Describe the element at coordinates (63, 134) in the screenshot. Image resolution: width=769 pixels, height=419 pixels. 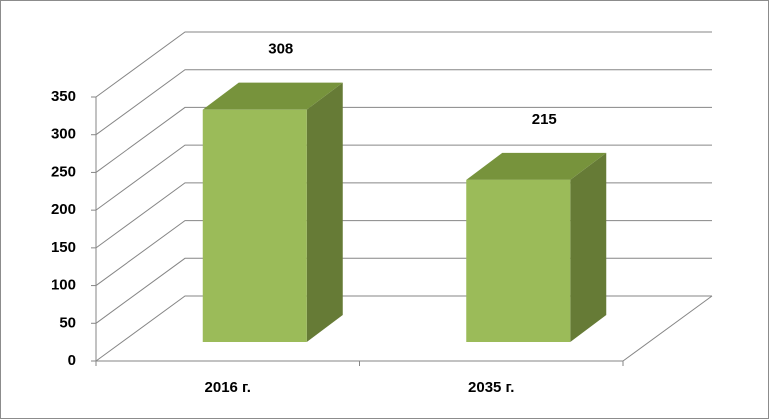
I see `y-tick-label: 300` at that location.